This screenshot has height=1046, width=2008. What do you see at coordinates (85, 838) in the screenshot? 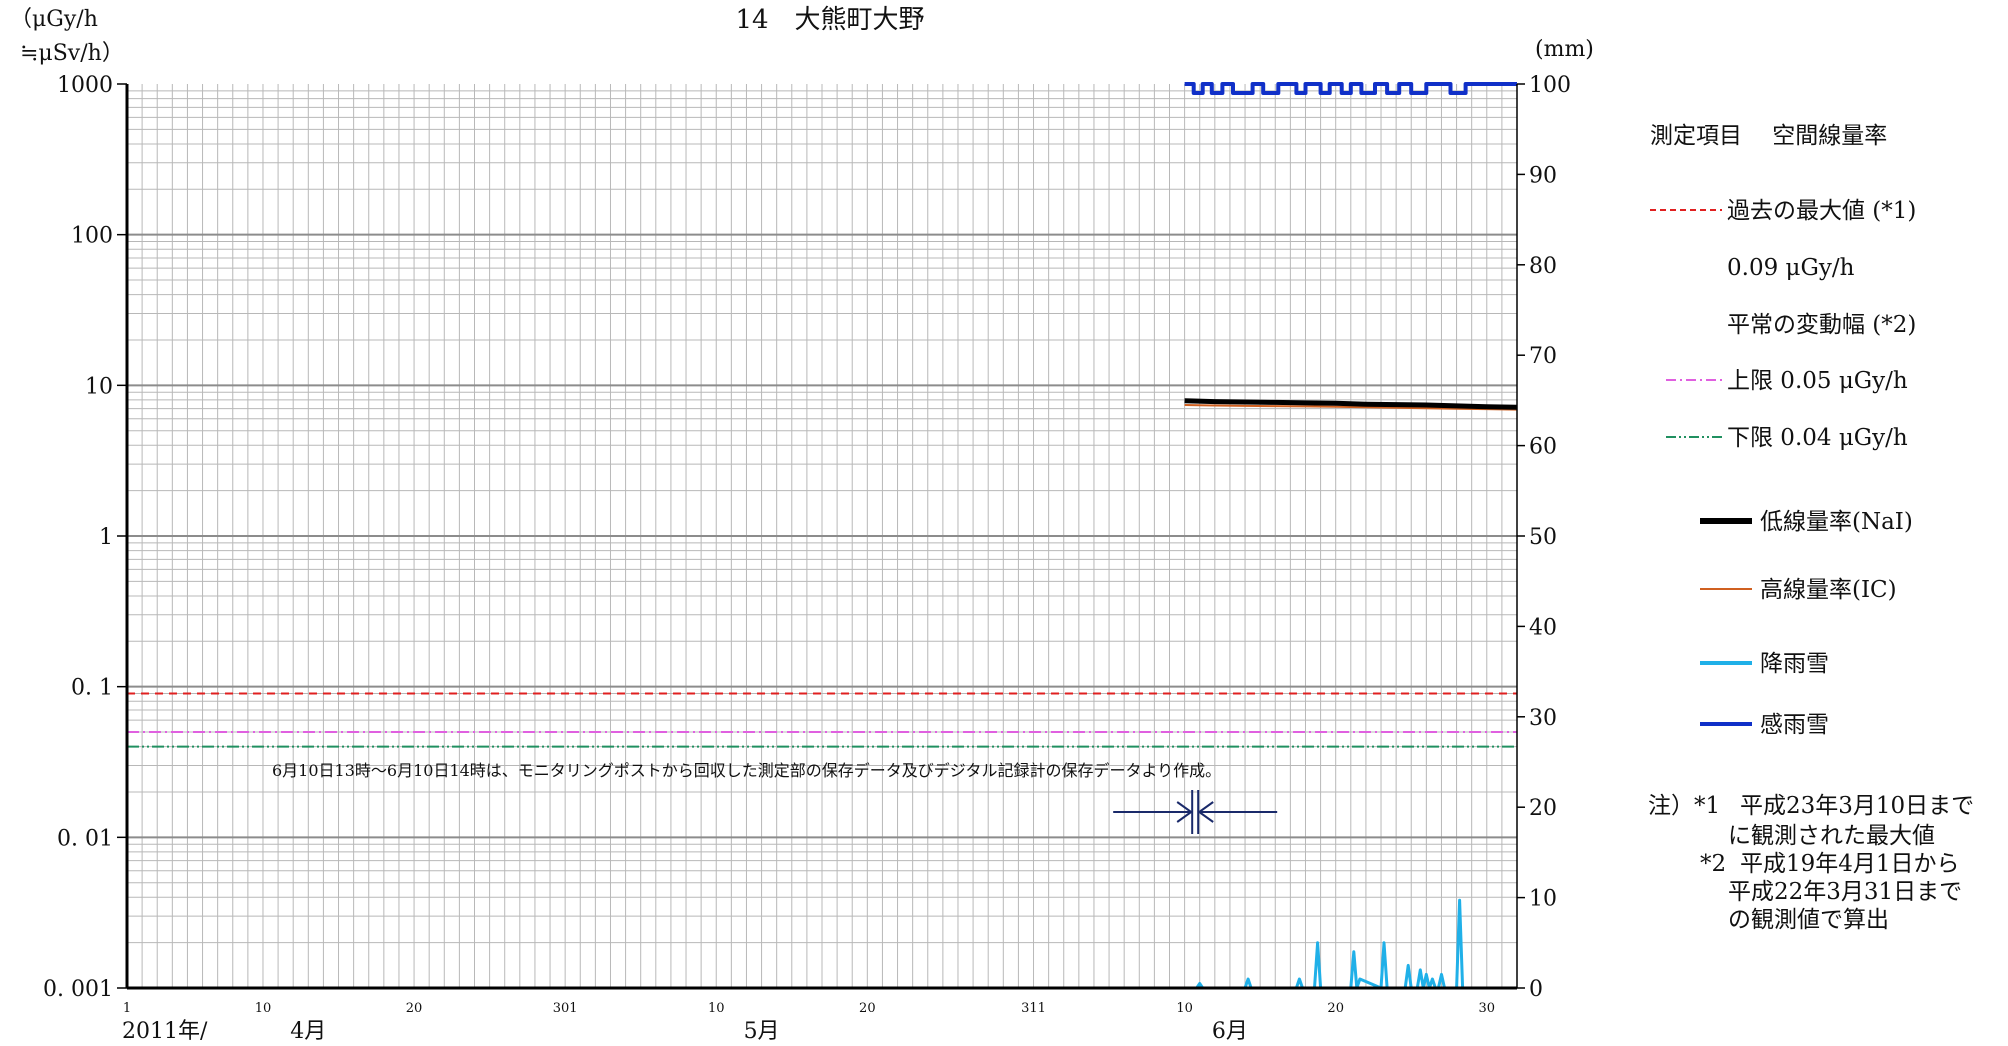
I see `left-tick-label: 0. 01` at bounding box center [85, 838].